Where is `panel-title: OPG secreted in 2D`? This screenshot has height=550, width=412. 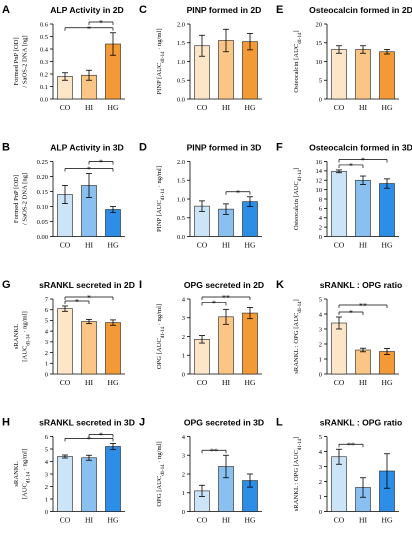
panel-title: OPG secreted in 2D is located at coordinates (224, 285).